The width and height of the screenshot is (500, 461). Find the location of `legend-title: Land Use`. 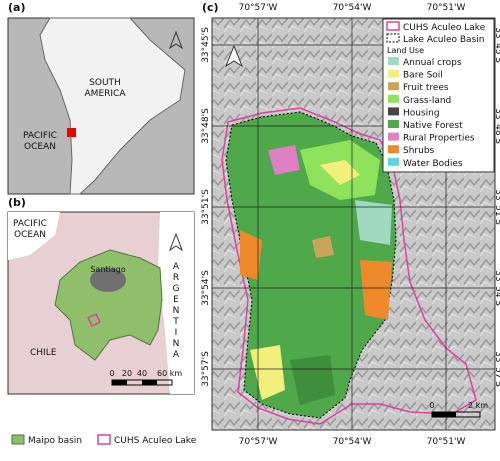

legend-title: Land Use is located at coordinates (405, 50).